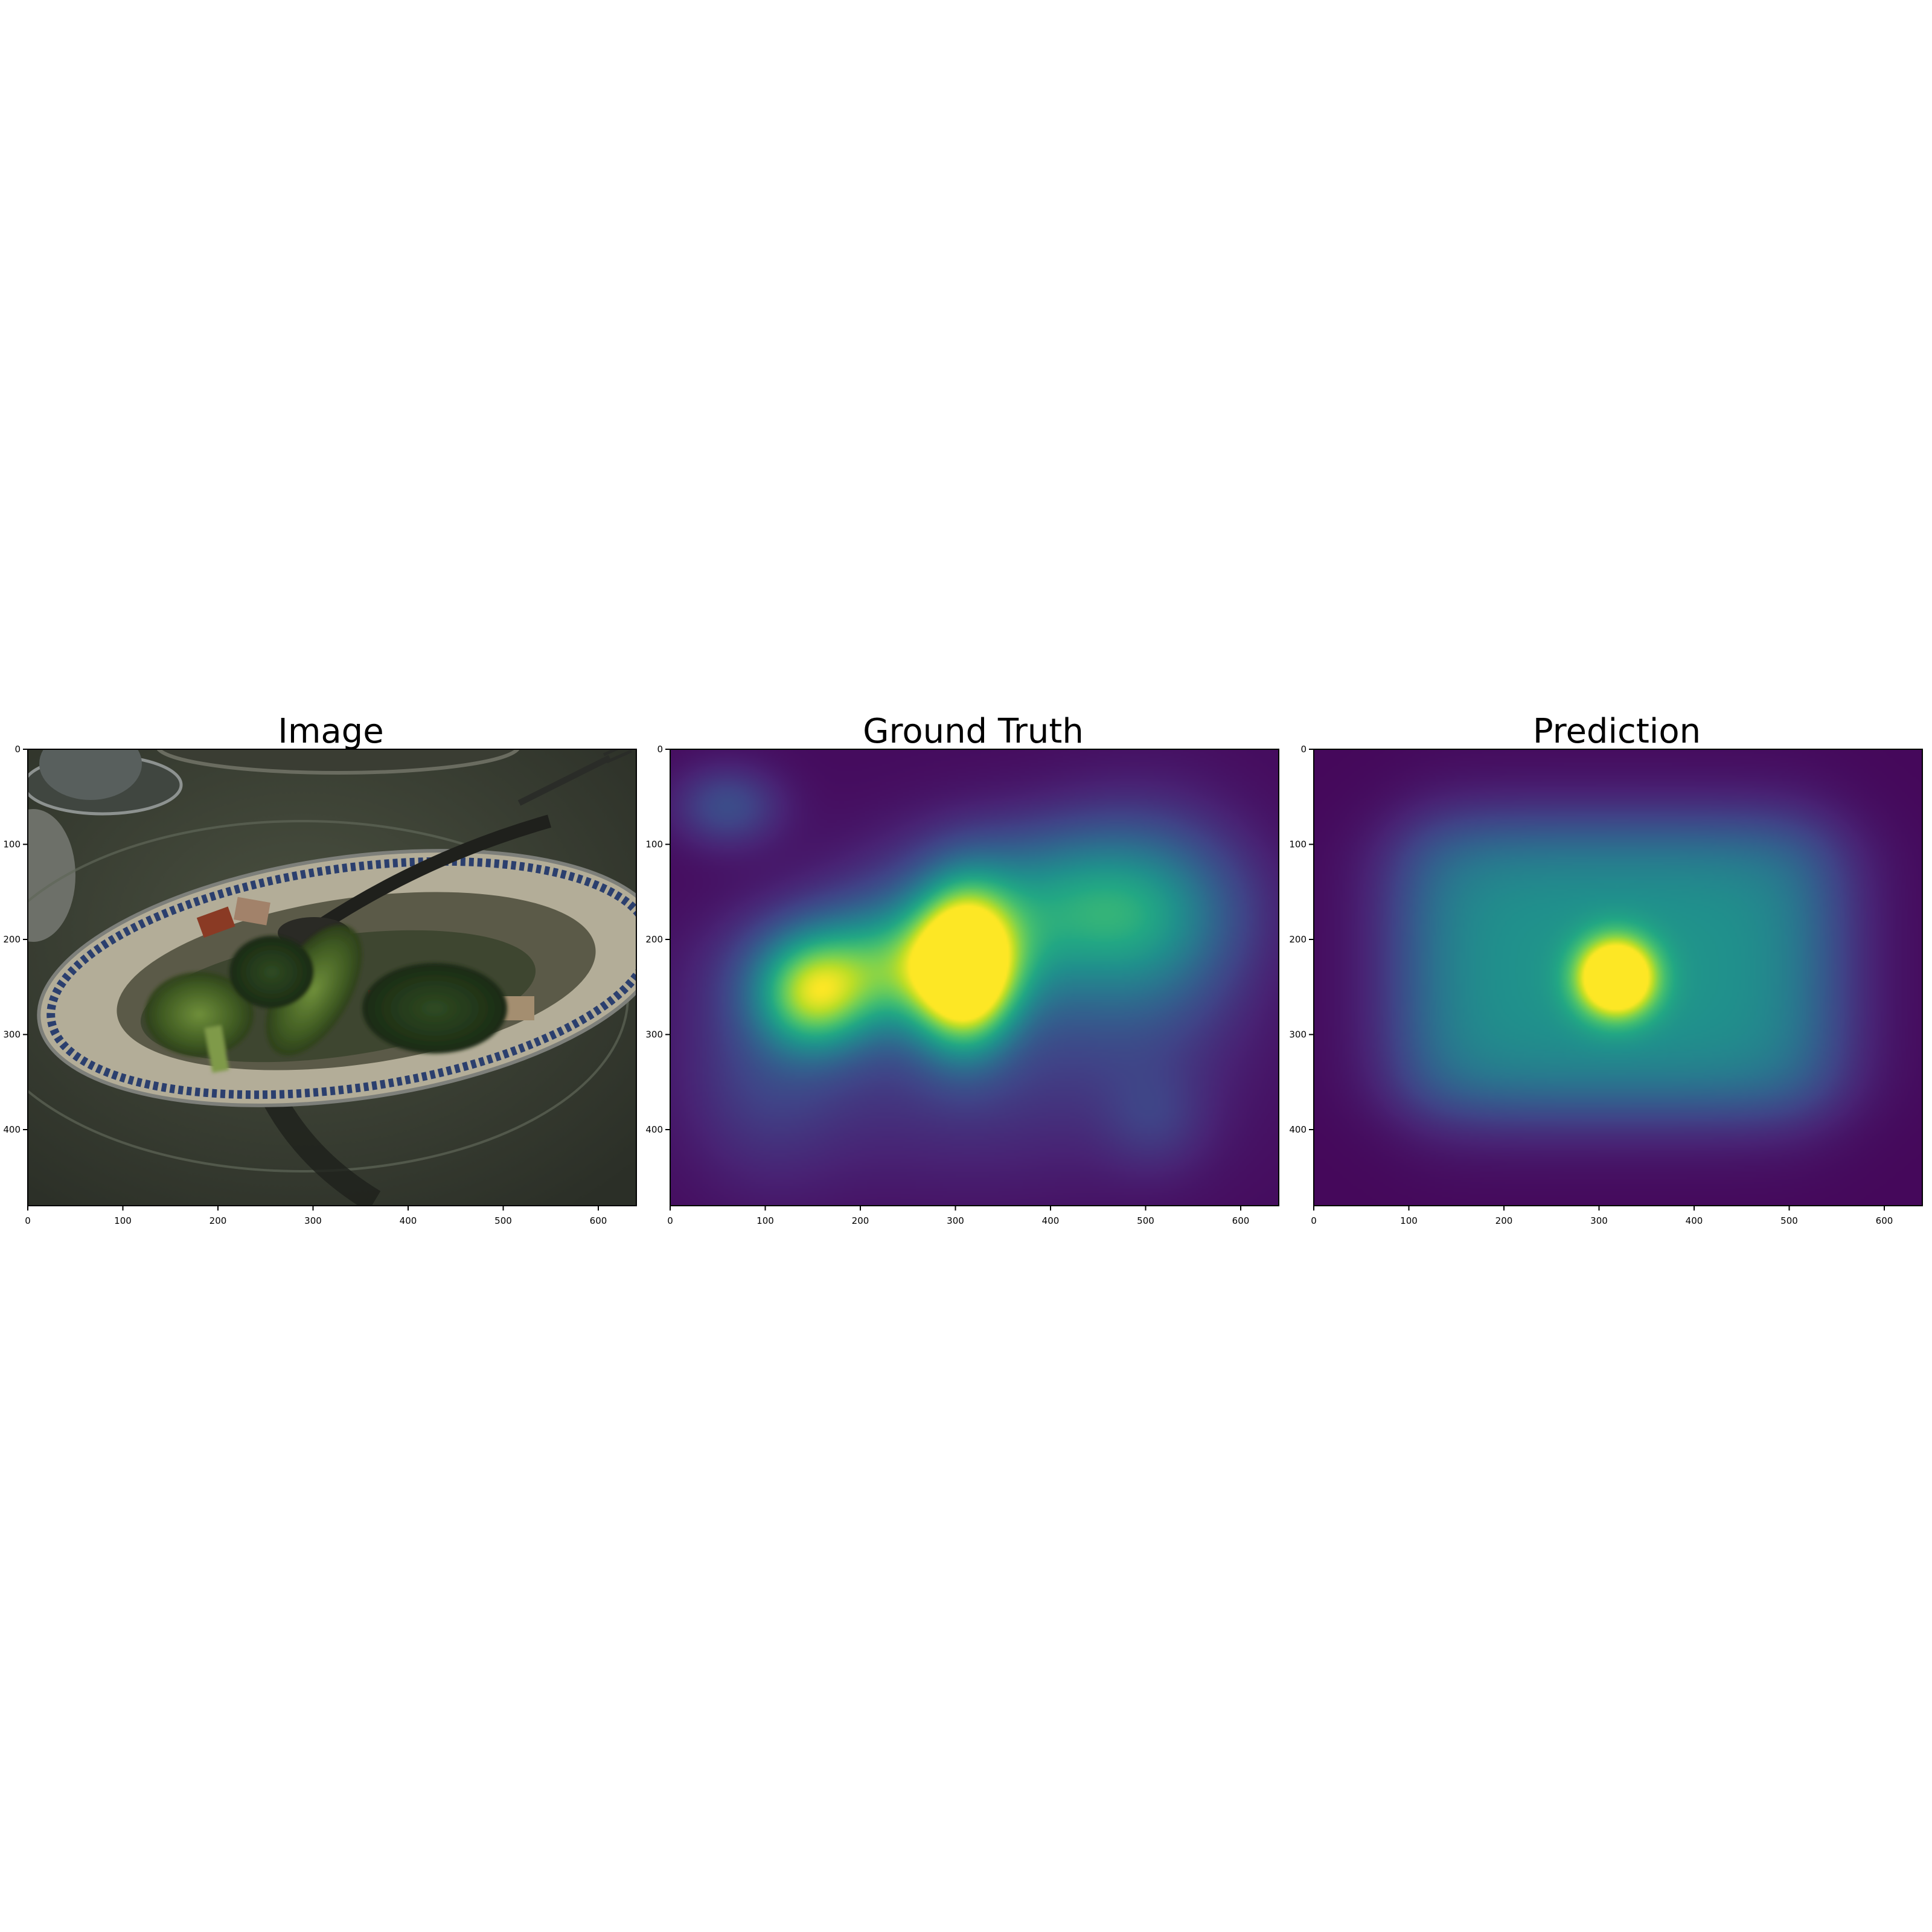  What do you see at coordinates (1617, 731) in the screenshot?
I see `panel-title: Prediction` at bounding box center [1617, 731].